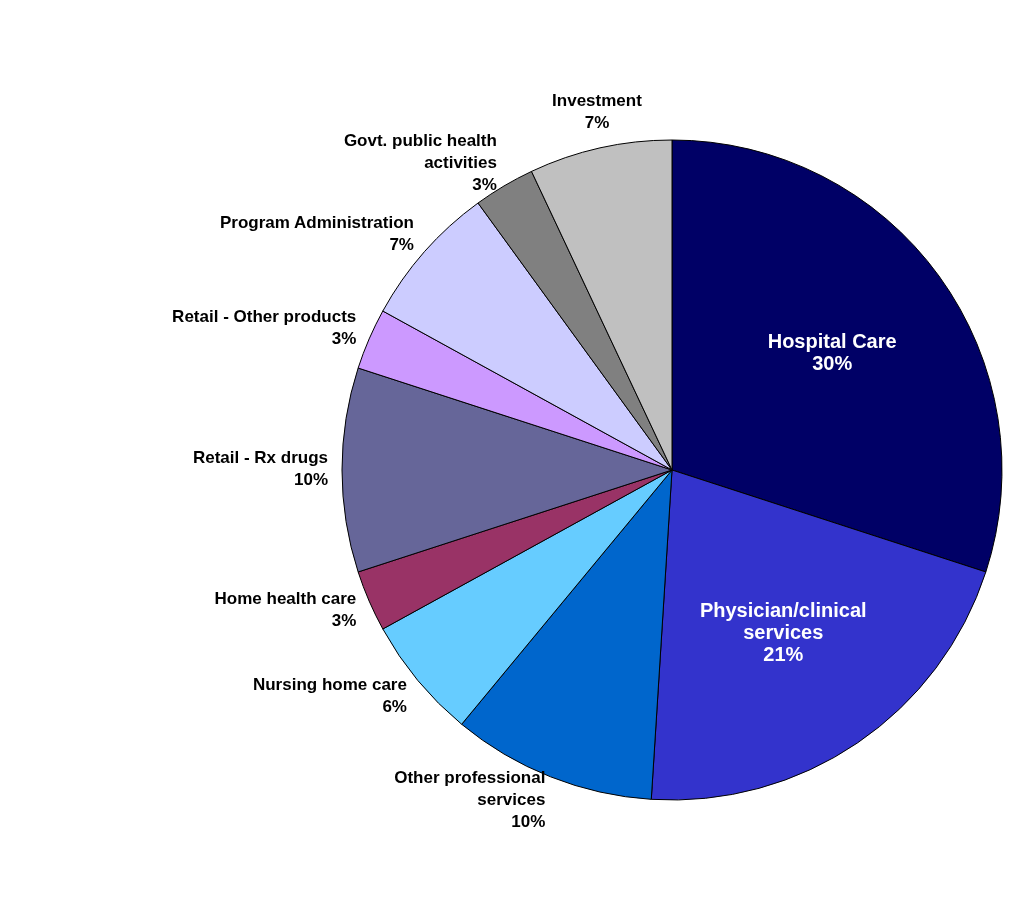  I want to click on slice-label: Physician/clinical services, so click(783, 621).